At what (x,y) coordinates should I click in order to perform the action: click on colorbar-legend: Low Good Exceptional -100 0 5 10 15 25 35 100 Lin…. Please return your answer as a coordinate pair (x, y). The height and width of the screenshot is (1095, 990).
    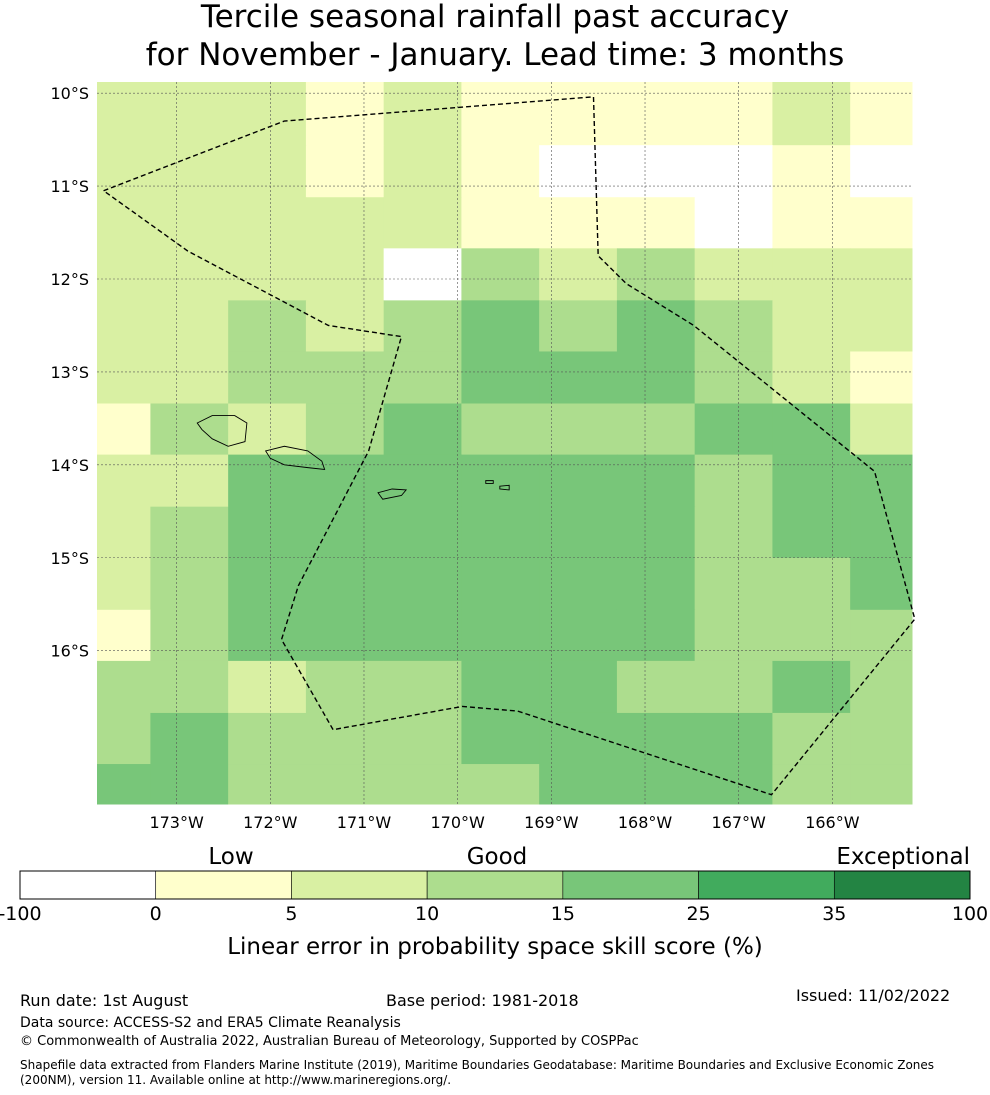
    Looking at the image, I should click on (494, 902).